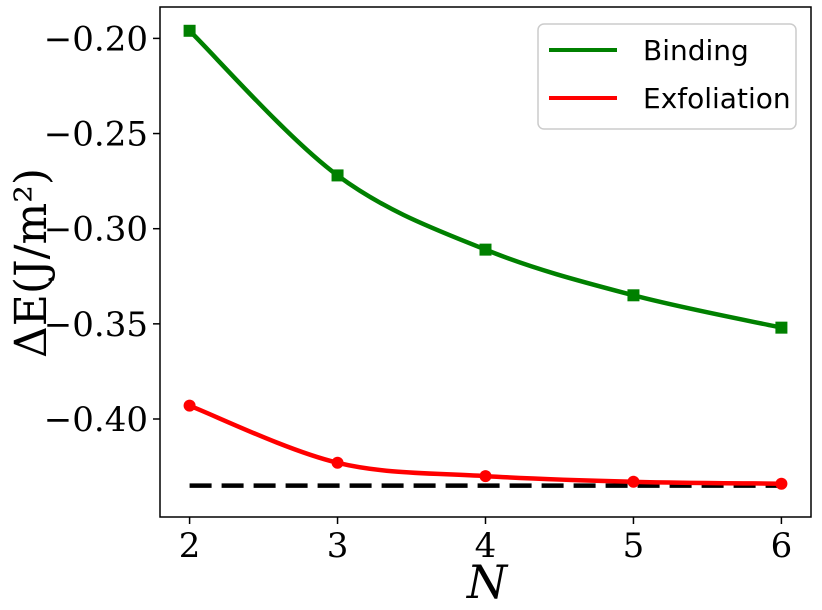 This screenshot has height=610, width=822. I want to click on legend: Binding Exfoliation, so click(667, 76).